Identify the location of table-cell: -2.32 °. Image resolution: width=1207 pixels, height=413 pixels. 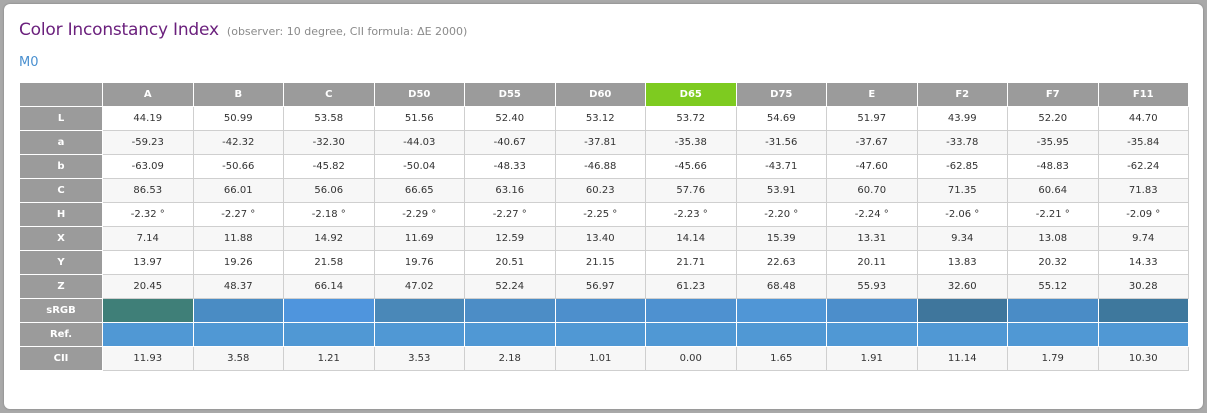
(148, 214).